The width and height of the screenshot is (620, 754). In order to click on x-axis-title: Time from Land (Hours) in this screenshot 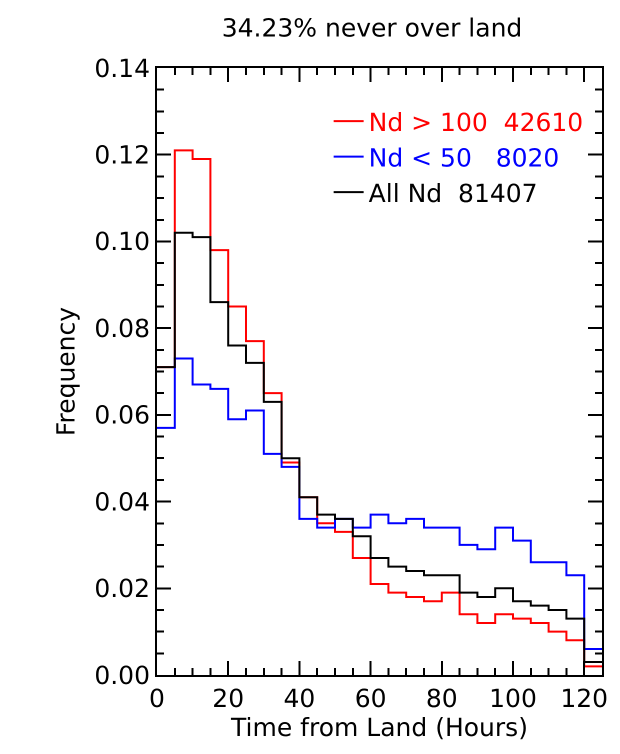, I will do `click(379, 727)`.